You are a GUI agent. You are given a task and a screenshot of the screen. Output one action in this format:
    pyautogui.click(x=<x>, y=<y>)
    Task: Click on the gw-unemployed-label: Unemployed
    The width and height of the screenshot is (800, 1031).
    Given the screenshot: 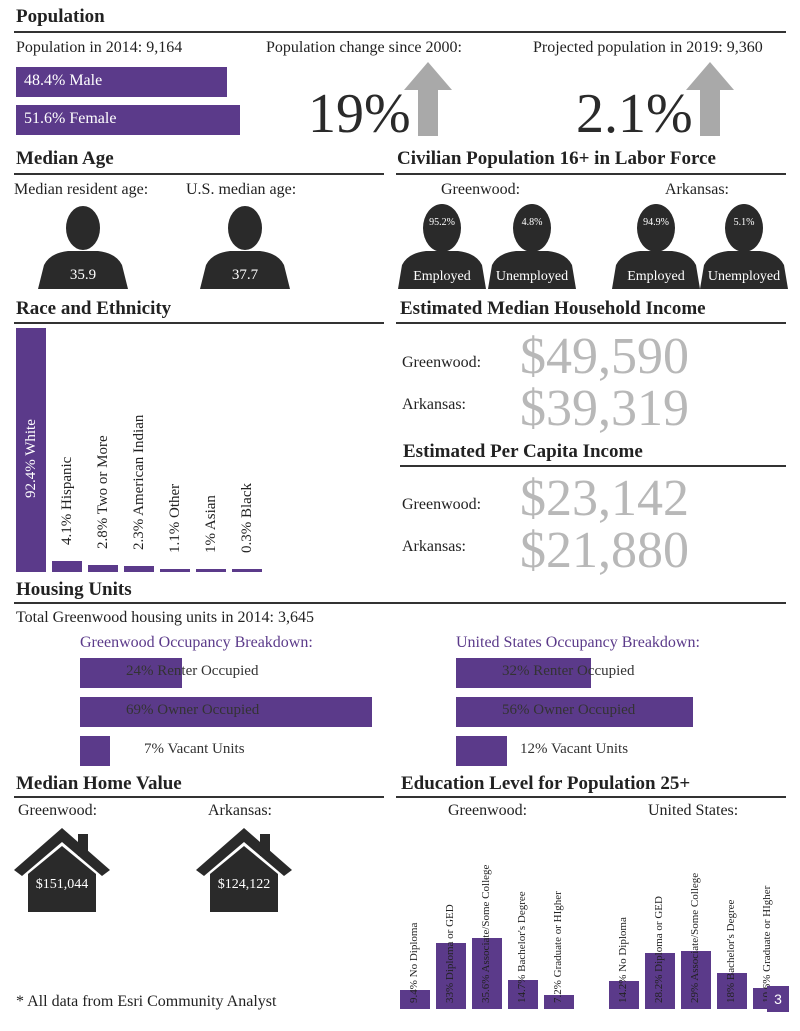 What is the action you would take?
    pyautogui.click(x=532, y=276)
    